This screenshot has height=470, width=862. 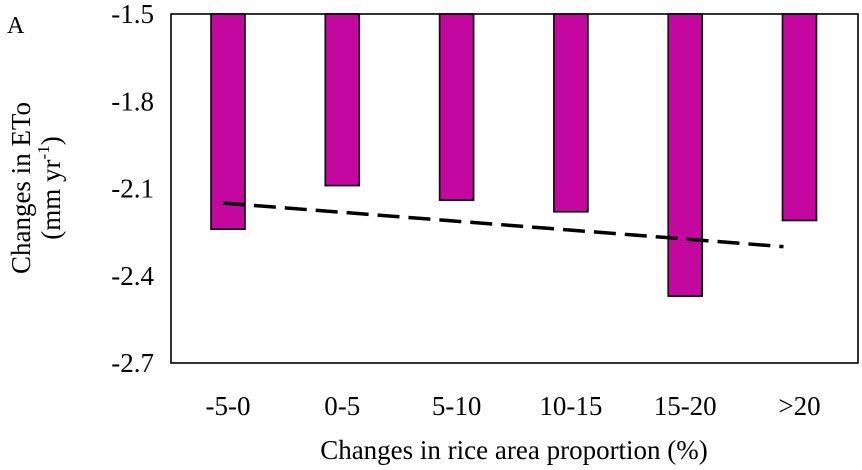 I want to click on y-tick-label: -2.7, so click(x=132, y=363).